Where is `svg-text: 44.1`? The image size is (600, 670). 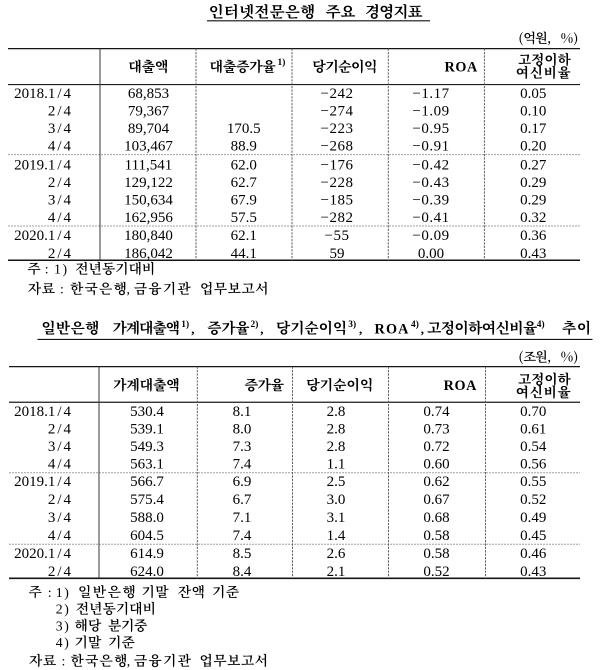 svg-text: 44.1 is located at coordinates (244, 254).